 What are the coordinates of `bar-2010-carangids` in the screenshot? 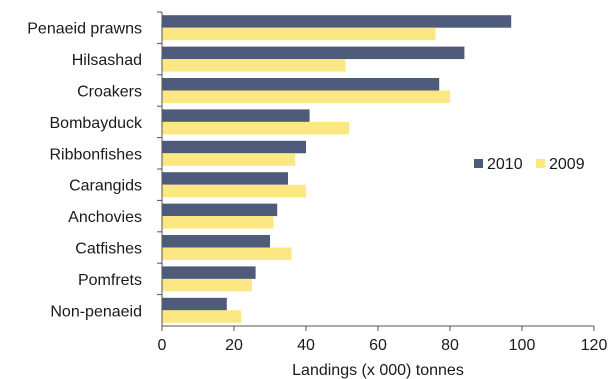 It's located at (225, 178).